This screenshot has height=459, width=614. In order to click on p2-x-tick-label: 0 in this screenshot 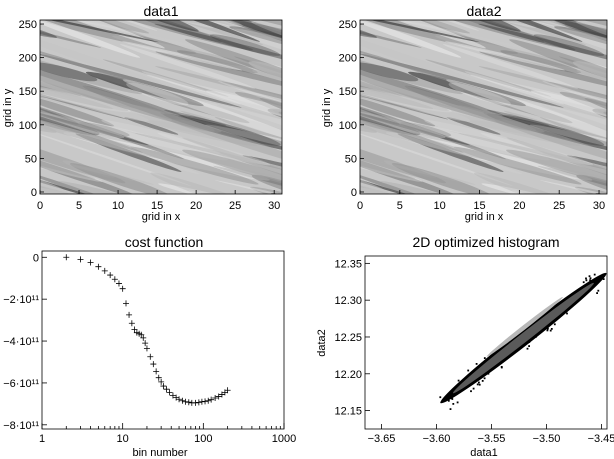, I will do `click(360, 206)`.